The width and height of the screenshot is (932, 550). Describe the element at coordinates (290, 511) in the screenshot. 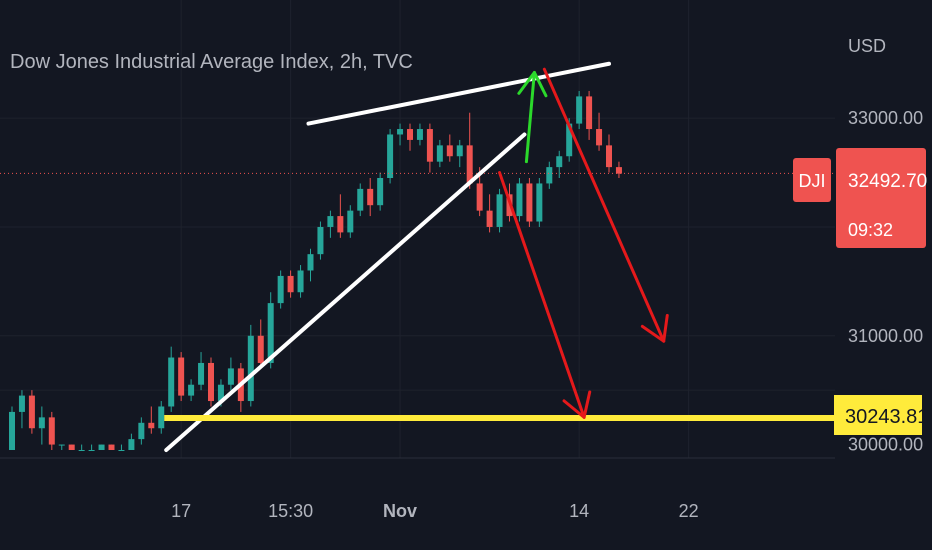

I see `time-tick-label: 15:30` at that location.